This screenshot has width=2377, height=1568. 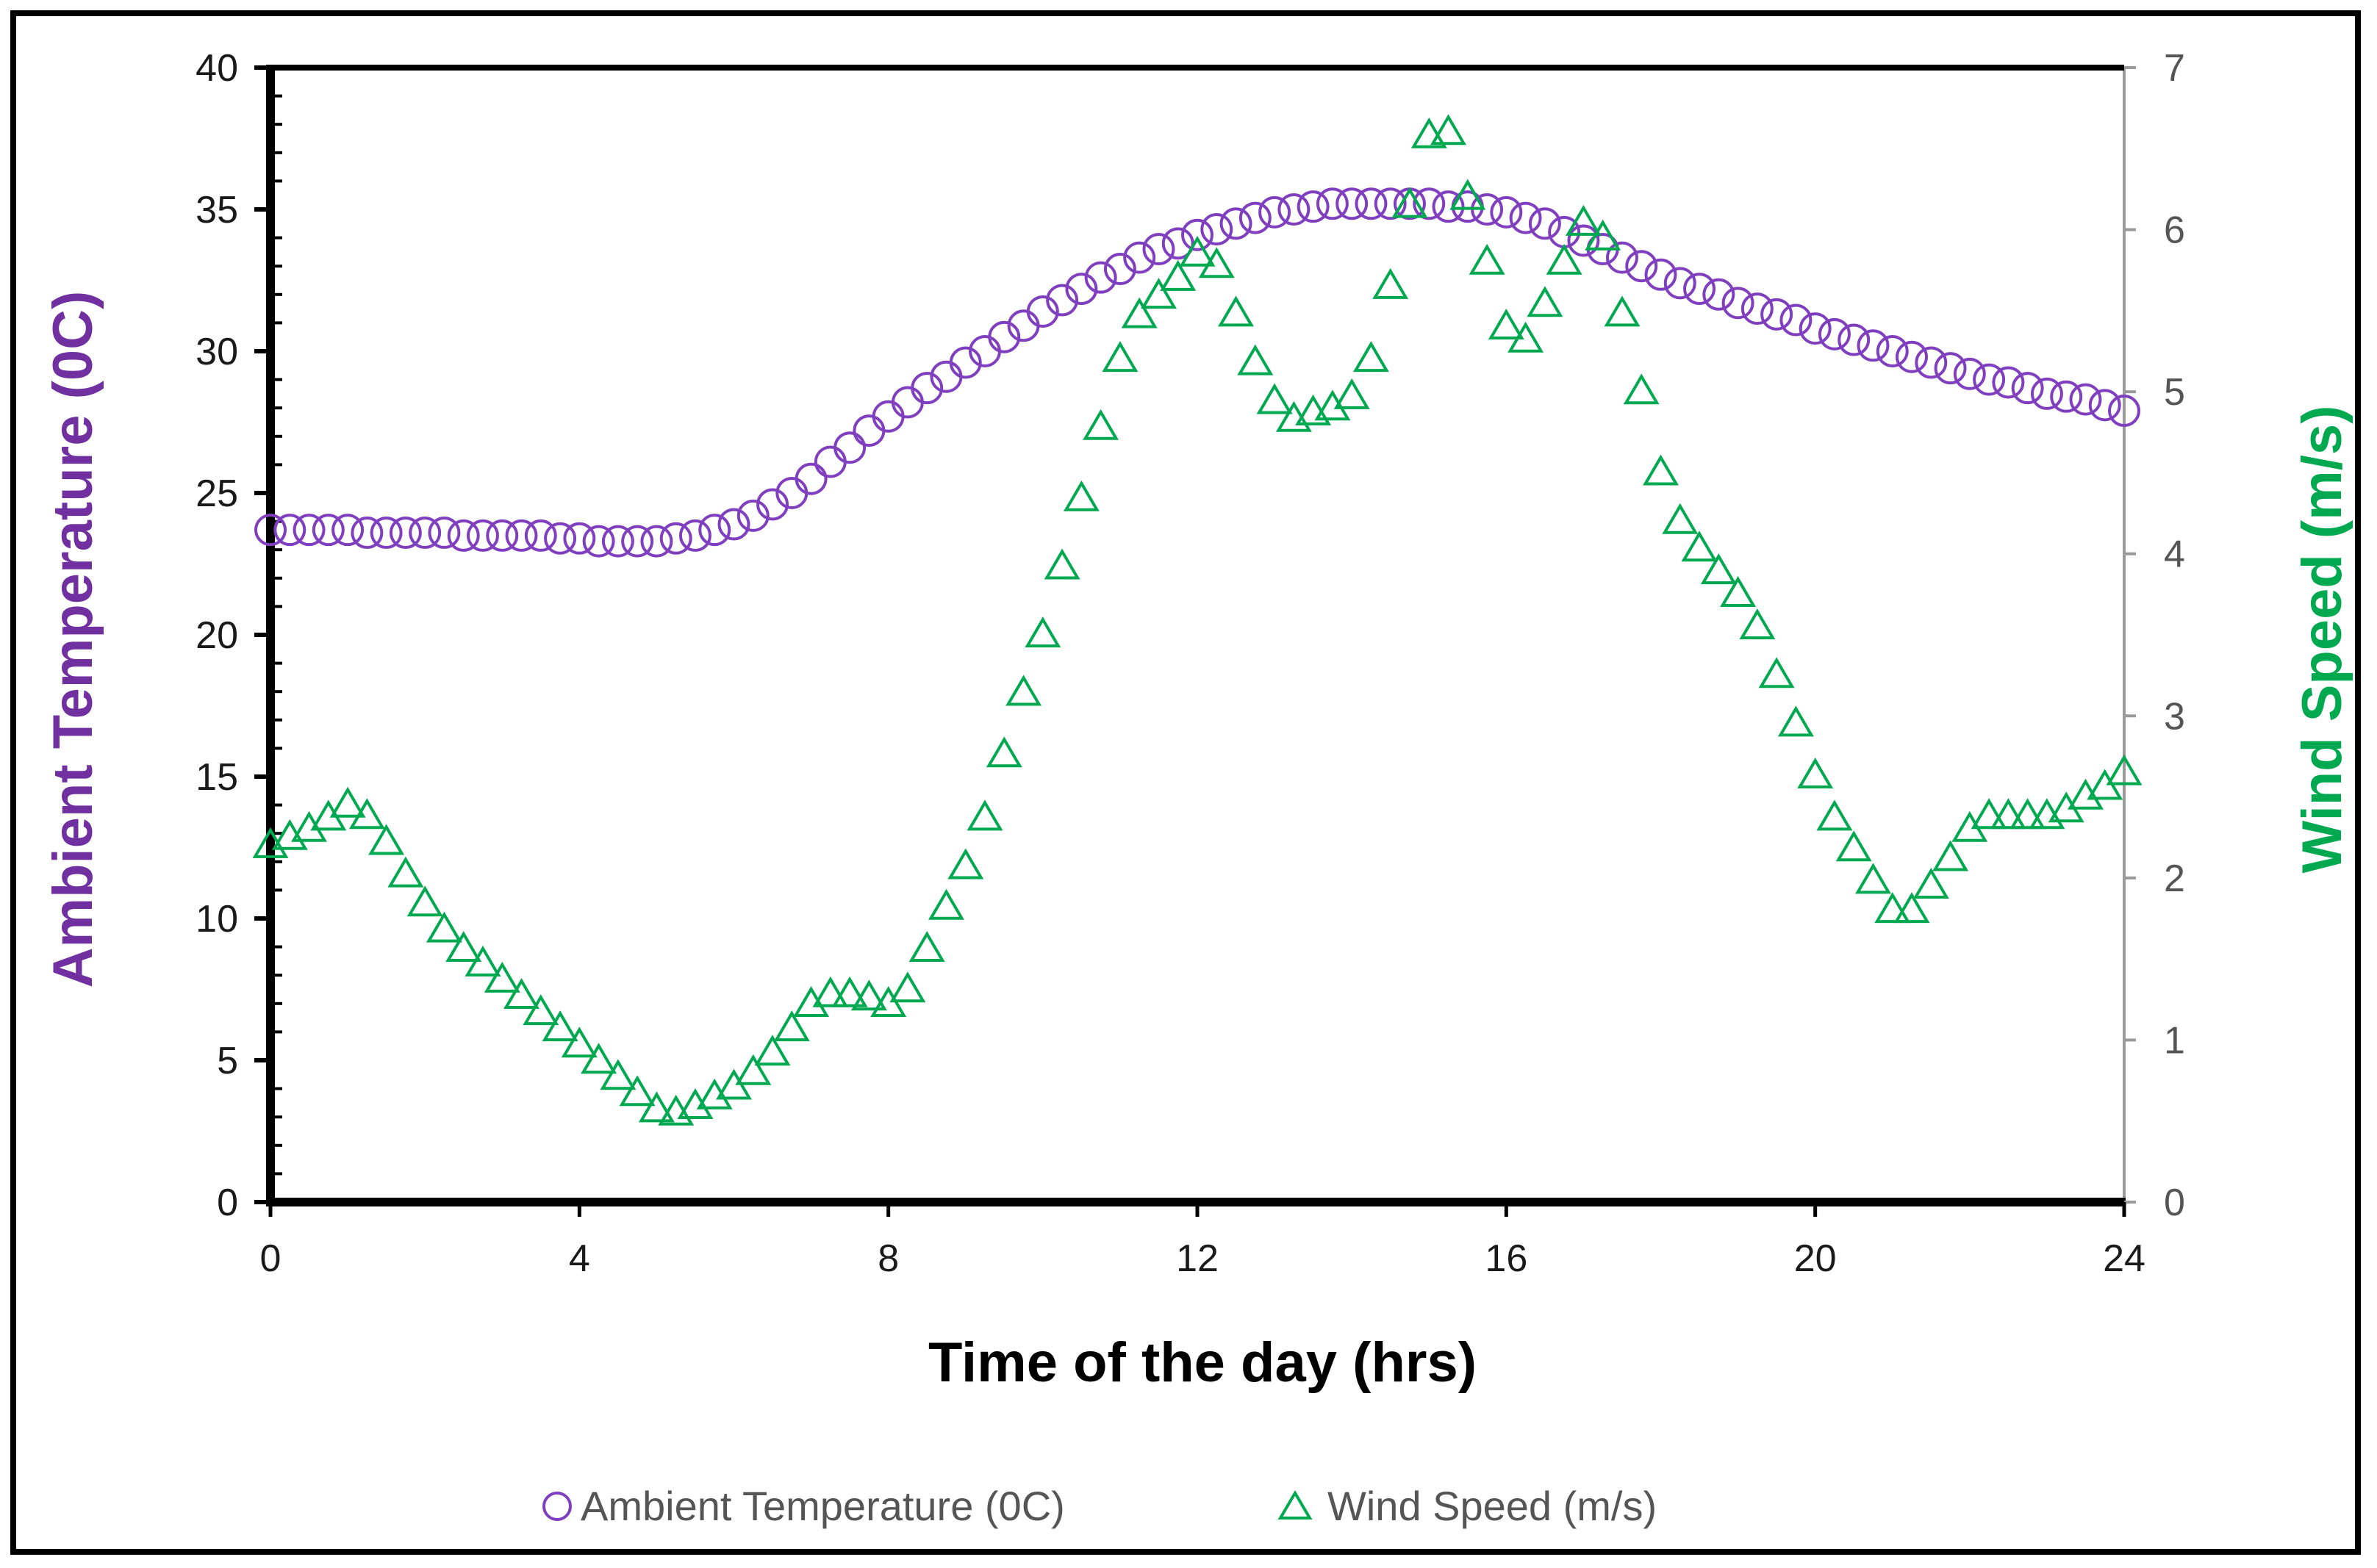 I want to click on x-axis-title: Time of the day (hrs), so click(x=1202, y=1363).